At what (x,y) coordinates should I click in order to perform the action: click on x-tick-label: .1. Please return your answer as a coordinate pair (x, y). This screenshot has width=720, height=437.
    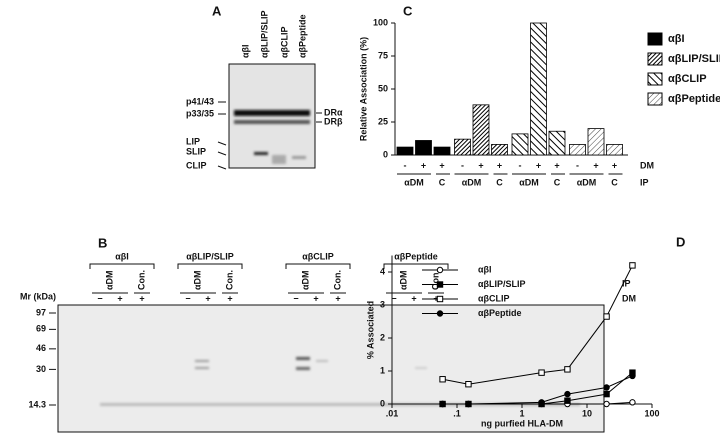
    Looking at the image, I should click on (457, 413).